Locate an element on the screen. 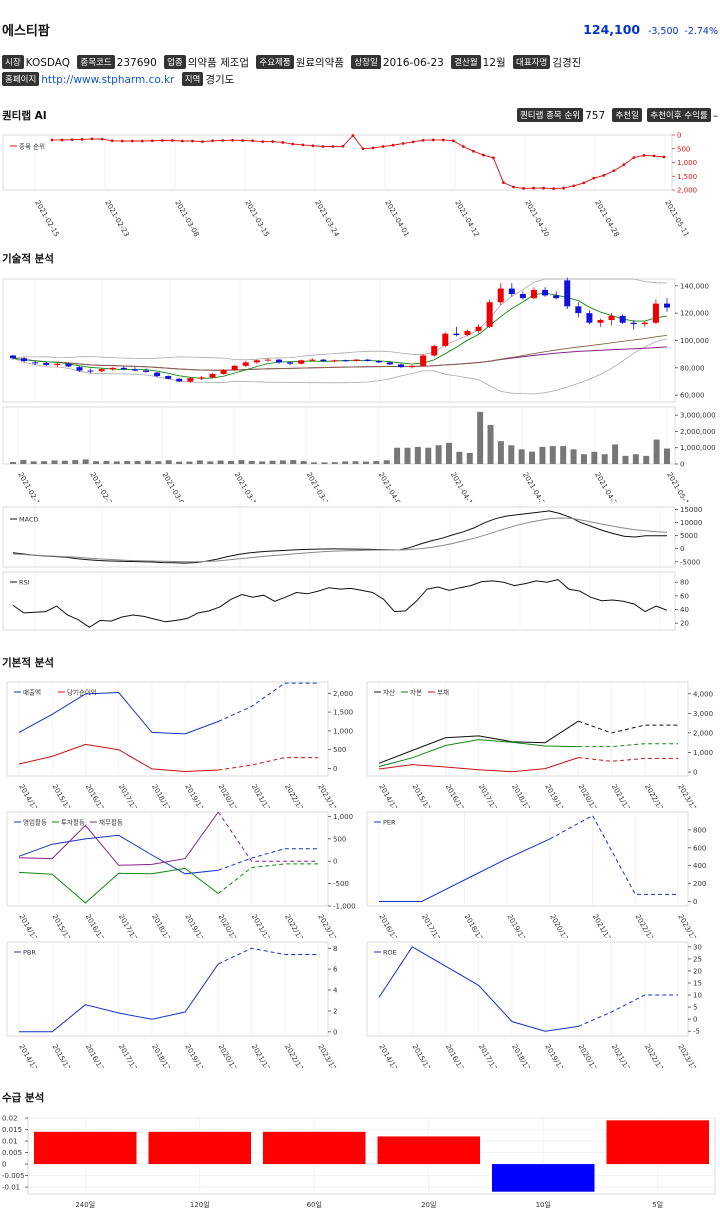 The image size is (720, 1217). macd-chart: 15000 10000 5000 0 -5000 MACD is located at coordinates (352, 537).